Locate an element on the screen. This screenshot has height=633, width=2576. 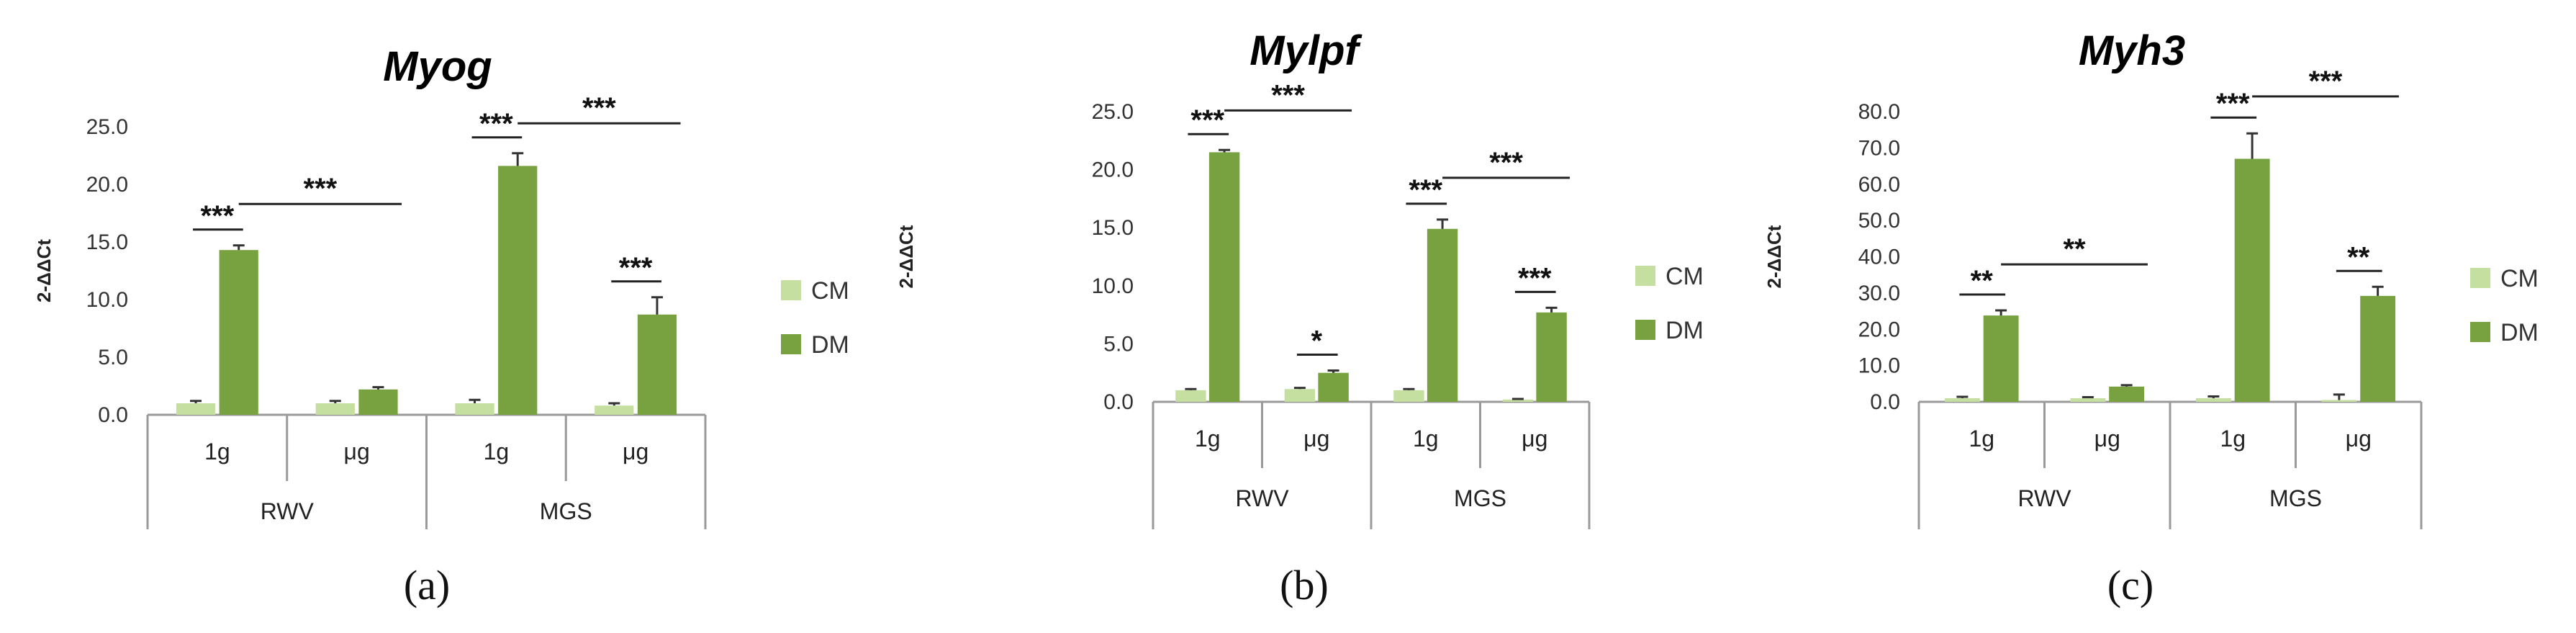
y-tick-label: 30.0 is located at coordinates (1879, 293).